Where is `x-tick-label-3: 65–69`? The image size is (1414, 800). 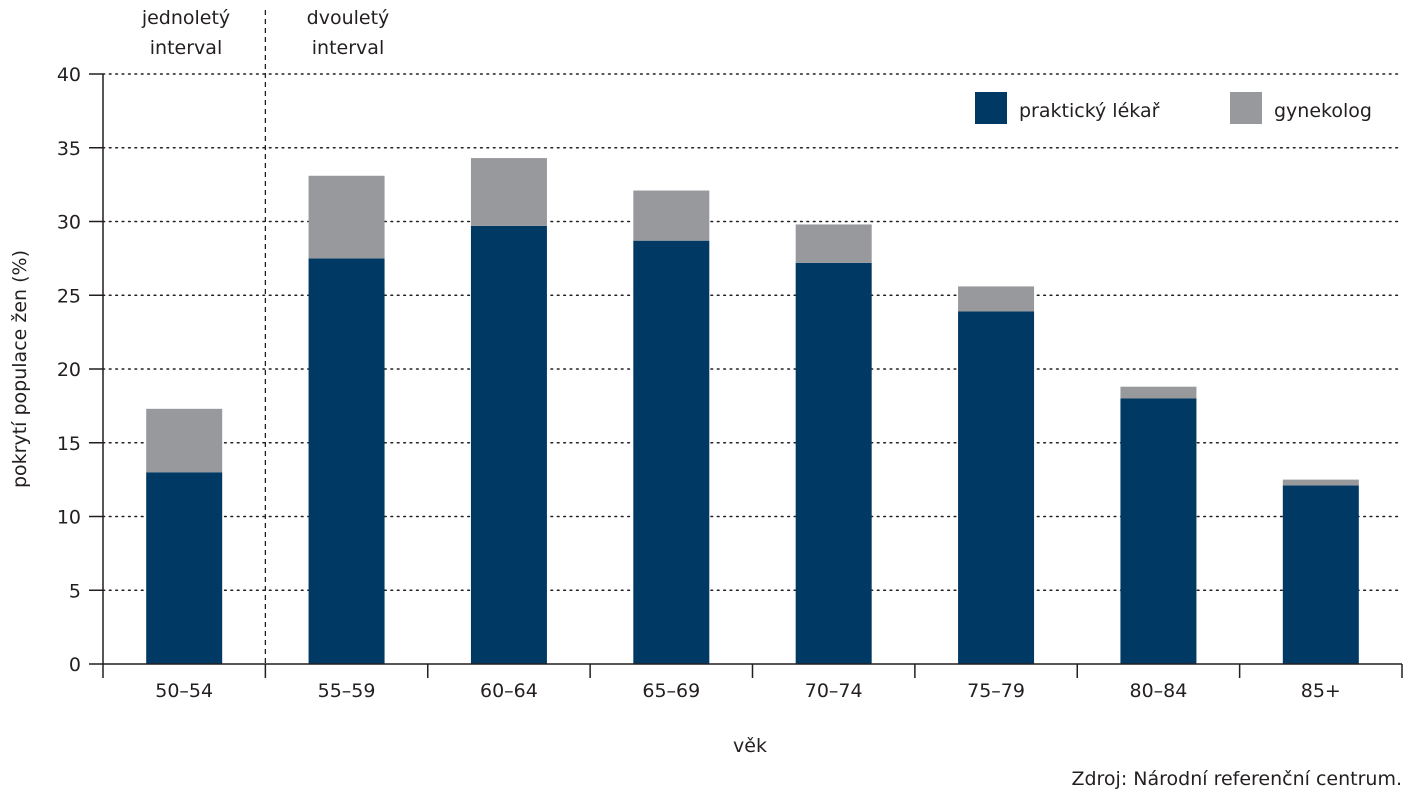 x-tick-label-3: 65–69 is located at coordinates (671, 691).